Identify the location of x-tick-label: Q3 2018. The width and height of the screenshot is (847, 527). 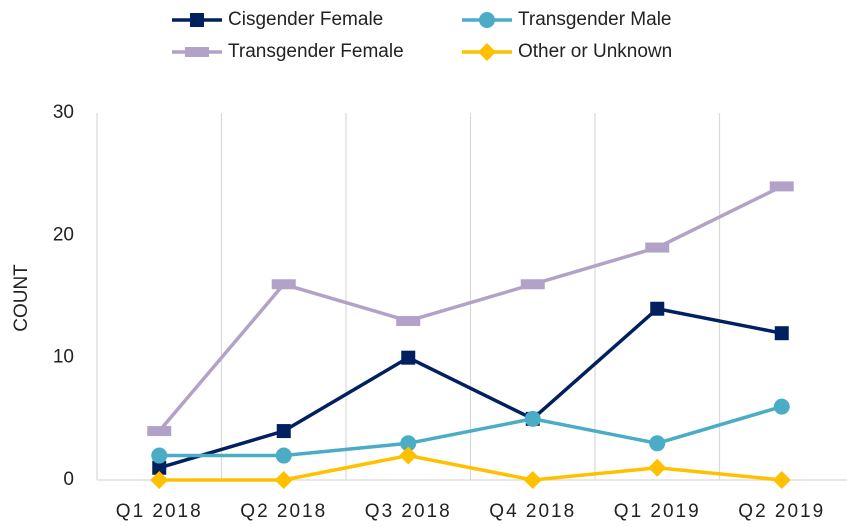
(408, 511).